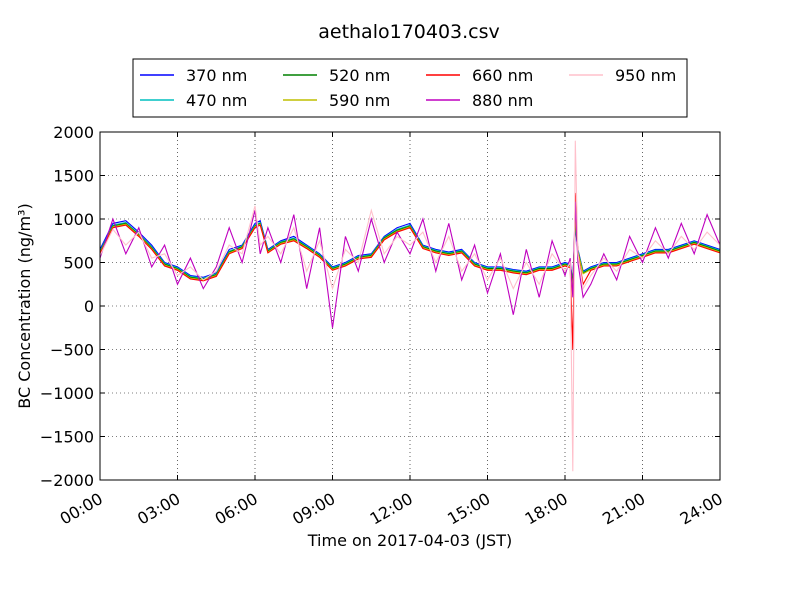  I want to click on legend-box, so click(410, 88).